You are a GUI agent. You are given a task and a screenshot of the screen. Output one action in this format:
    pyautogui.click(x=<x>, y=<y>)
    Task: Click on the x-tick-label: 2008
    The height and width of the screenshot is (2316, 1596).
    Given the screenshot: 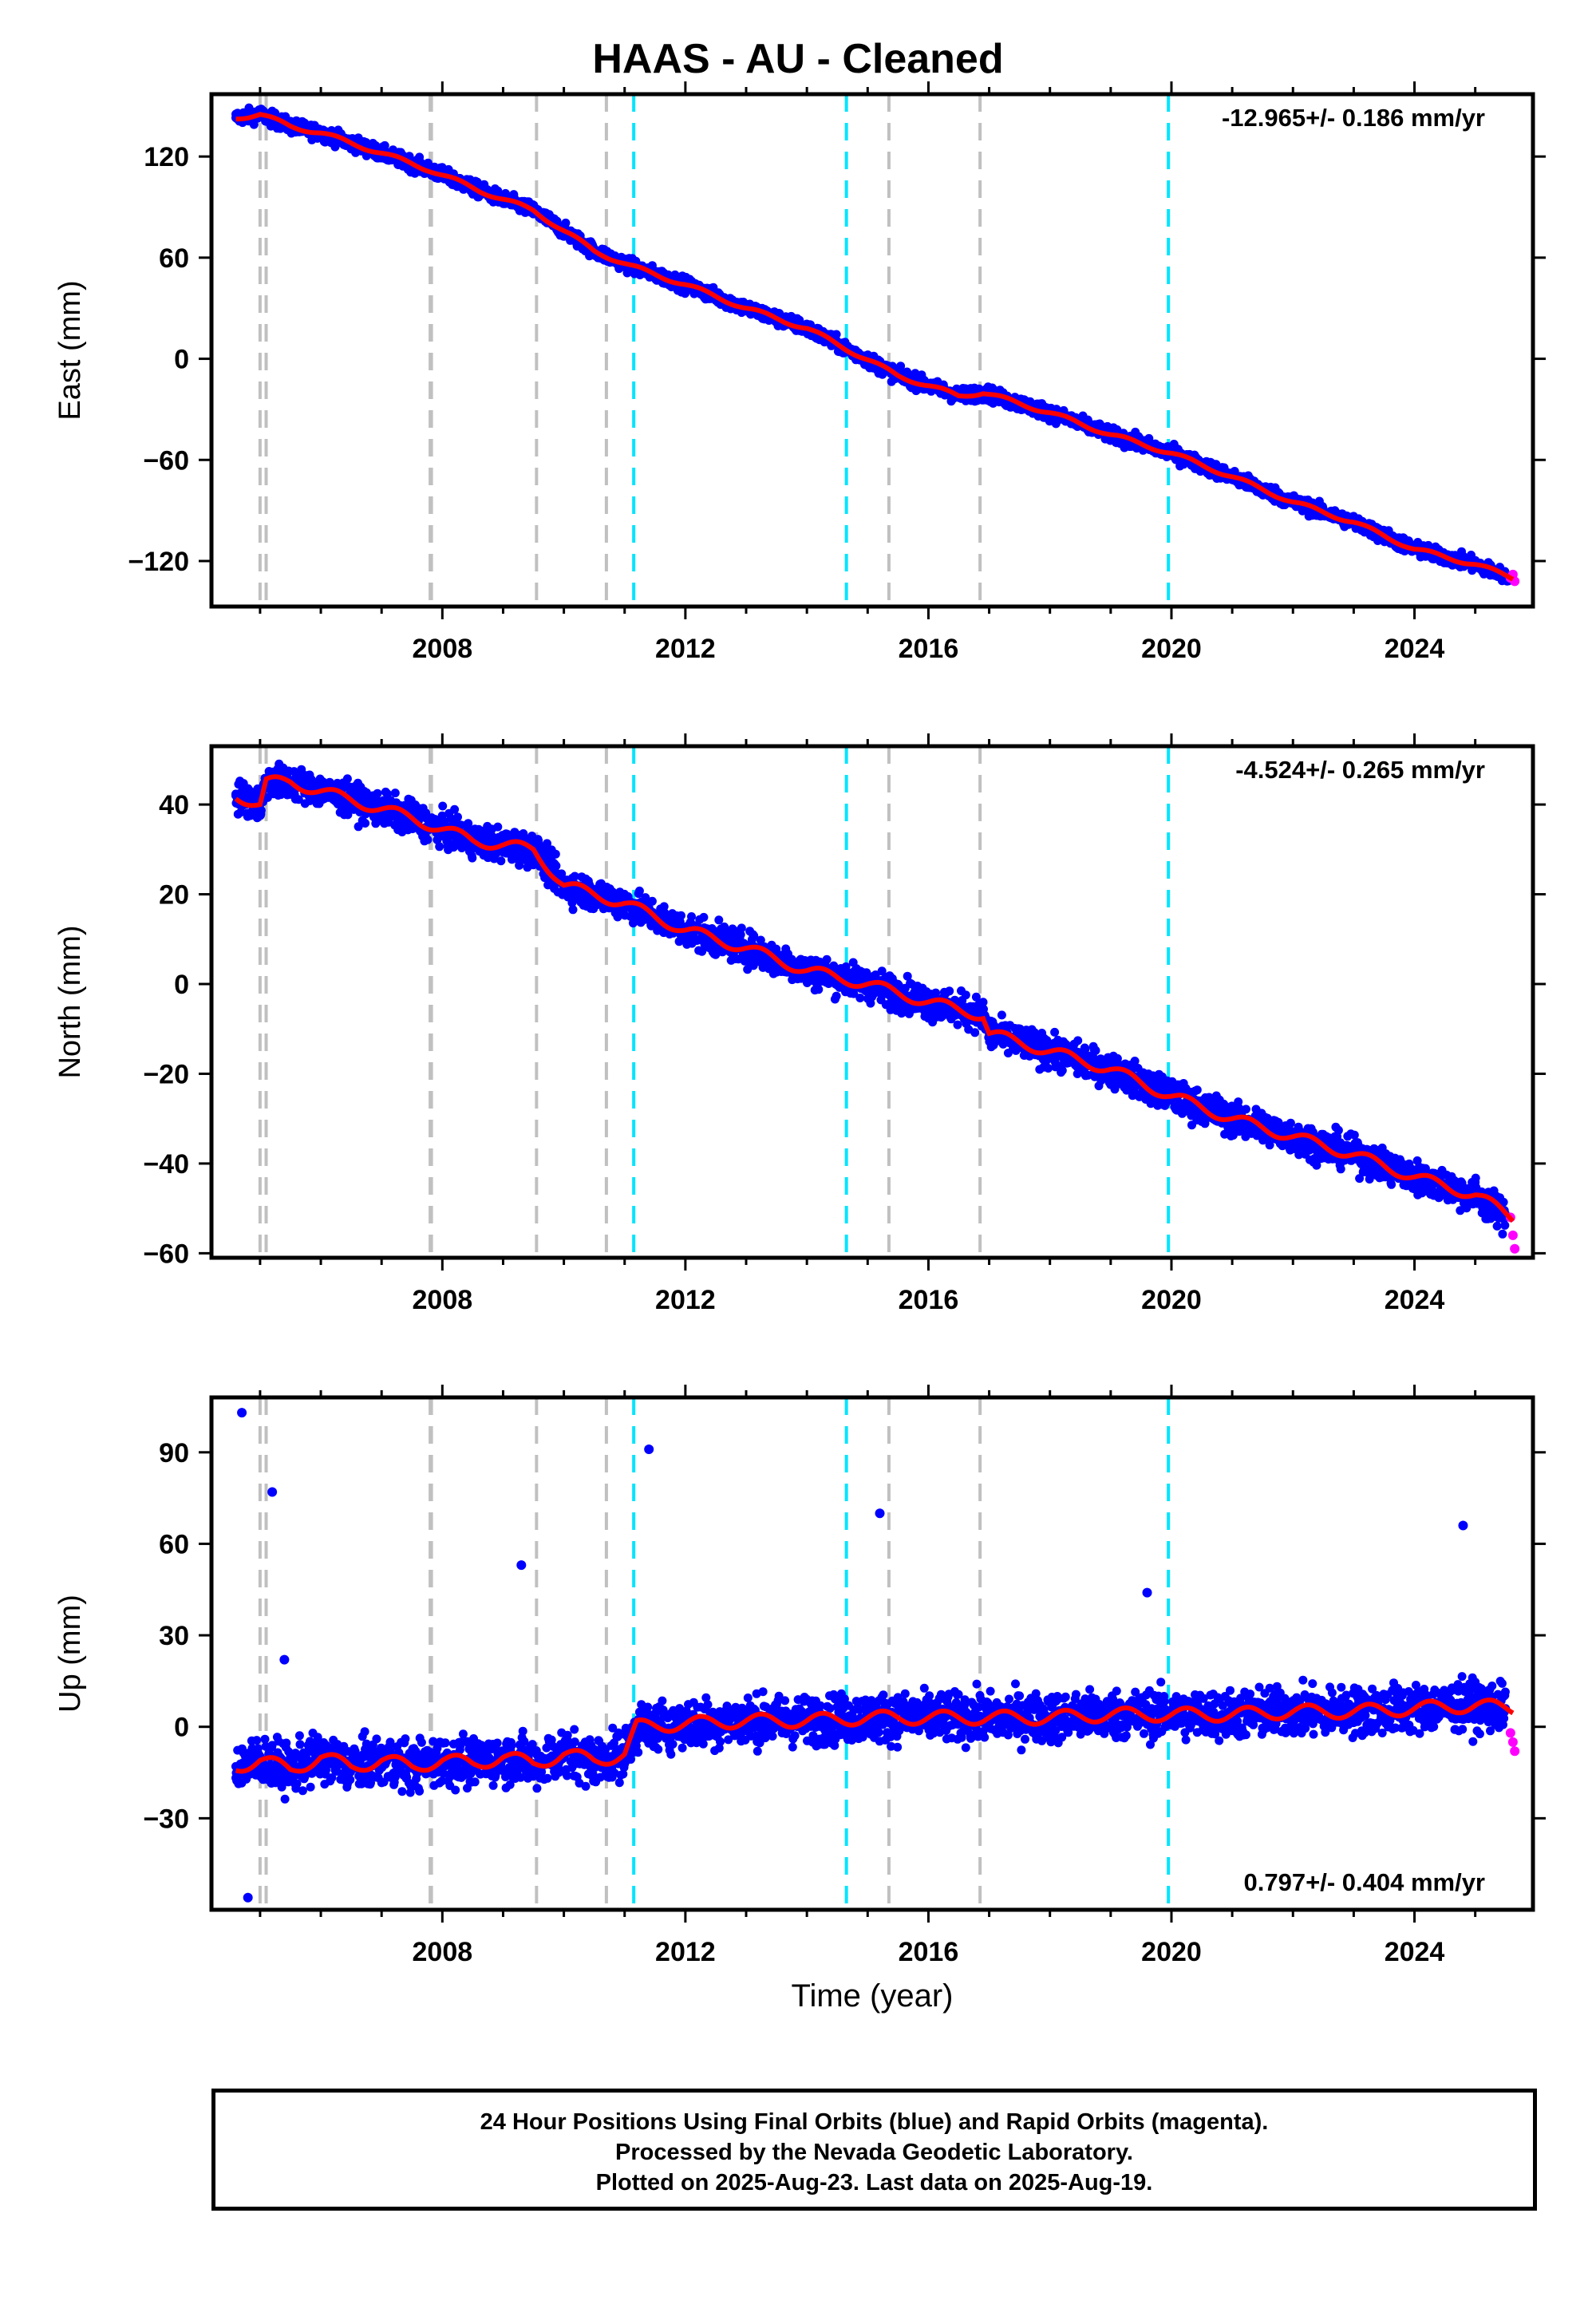 What is the action you would take?
    pyautogui.click(x=443, y=649)
    